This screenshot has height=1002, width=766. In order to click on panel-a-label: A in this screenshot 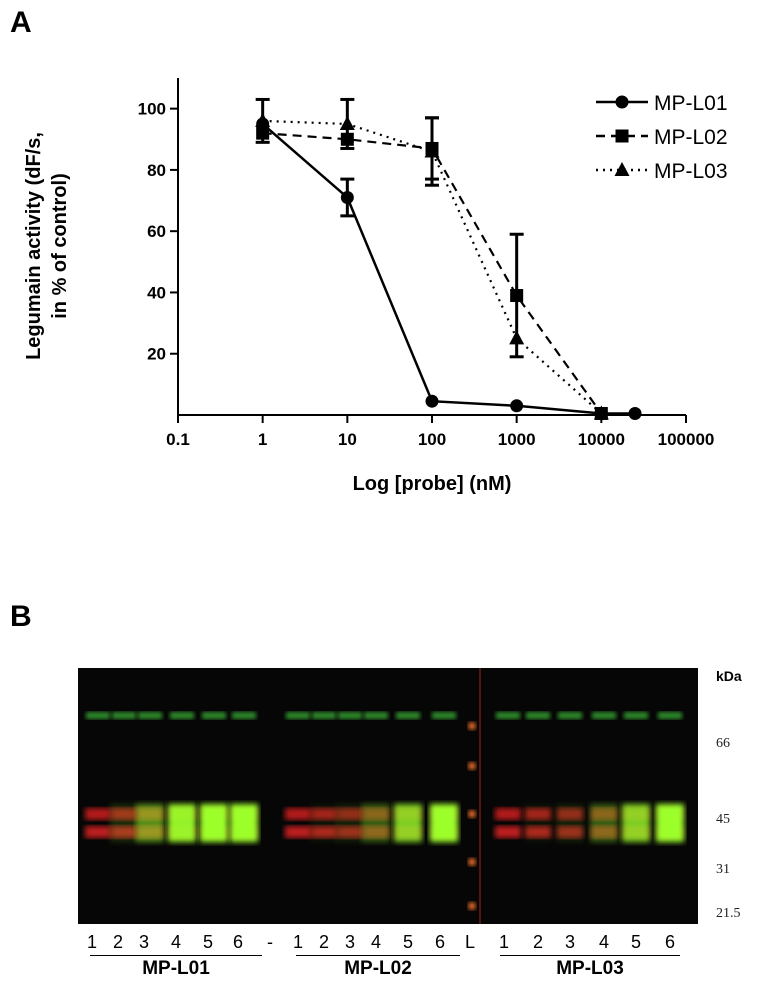, I will do `click(21, 22)`.